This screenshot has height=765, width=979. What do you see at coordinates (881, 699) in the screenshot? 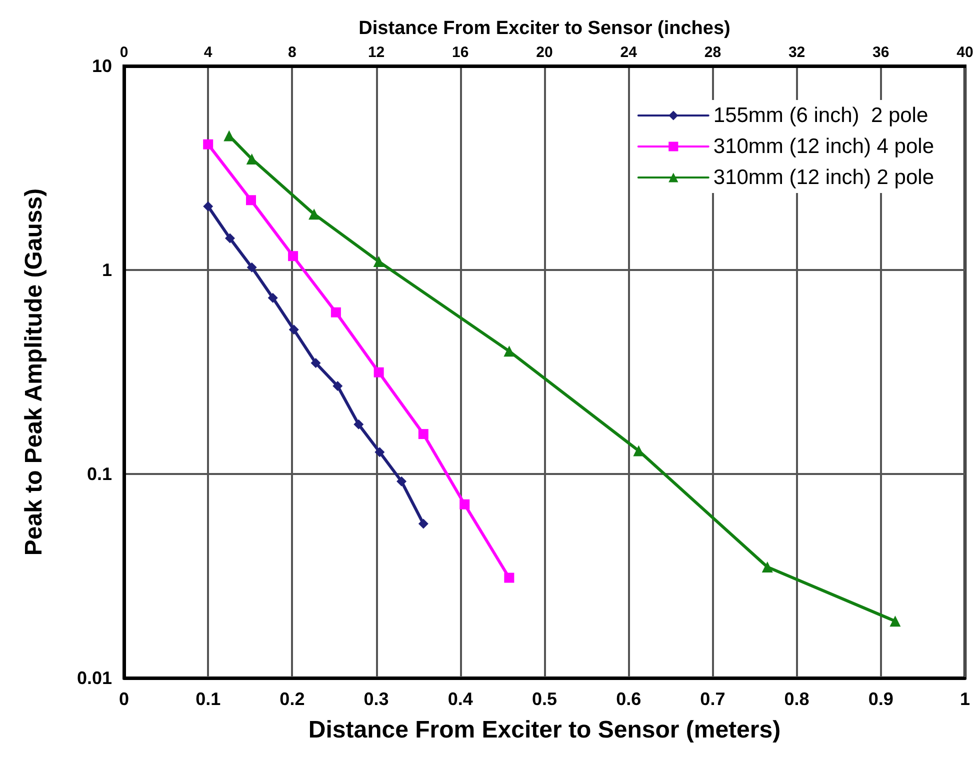
I see `x-tick-label: 0.9` at bounding box center [881, 699].